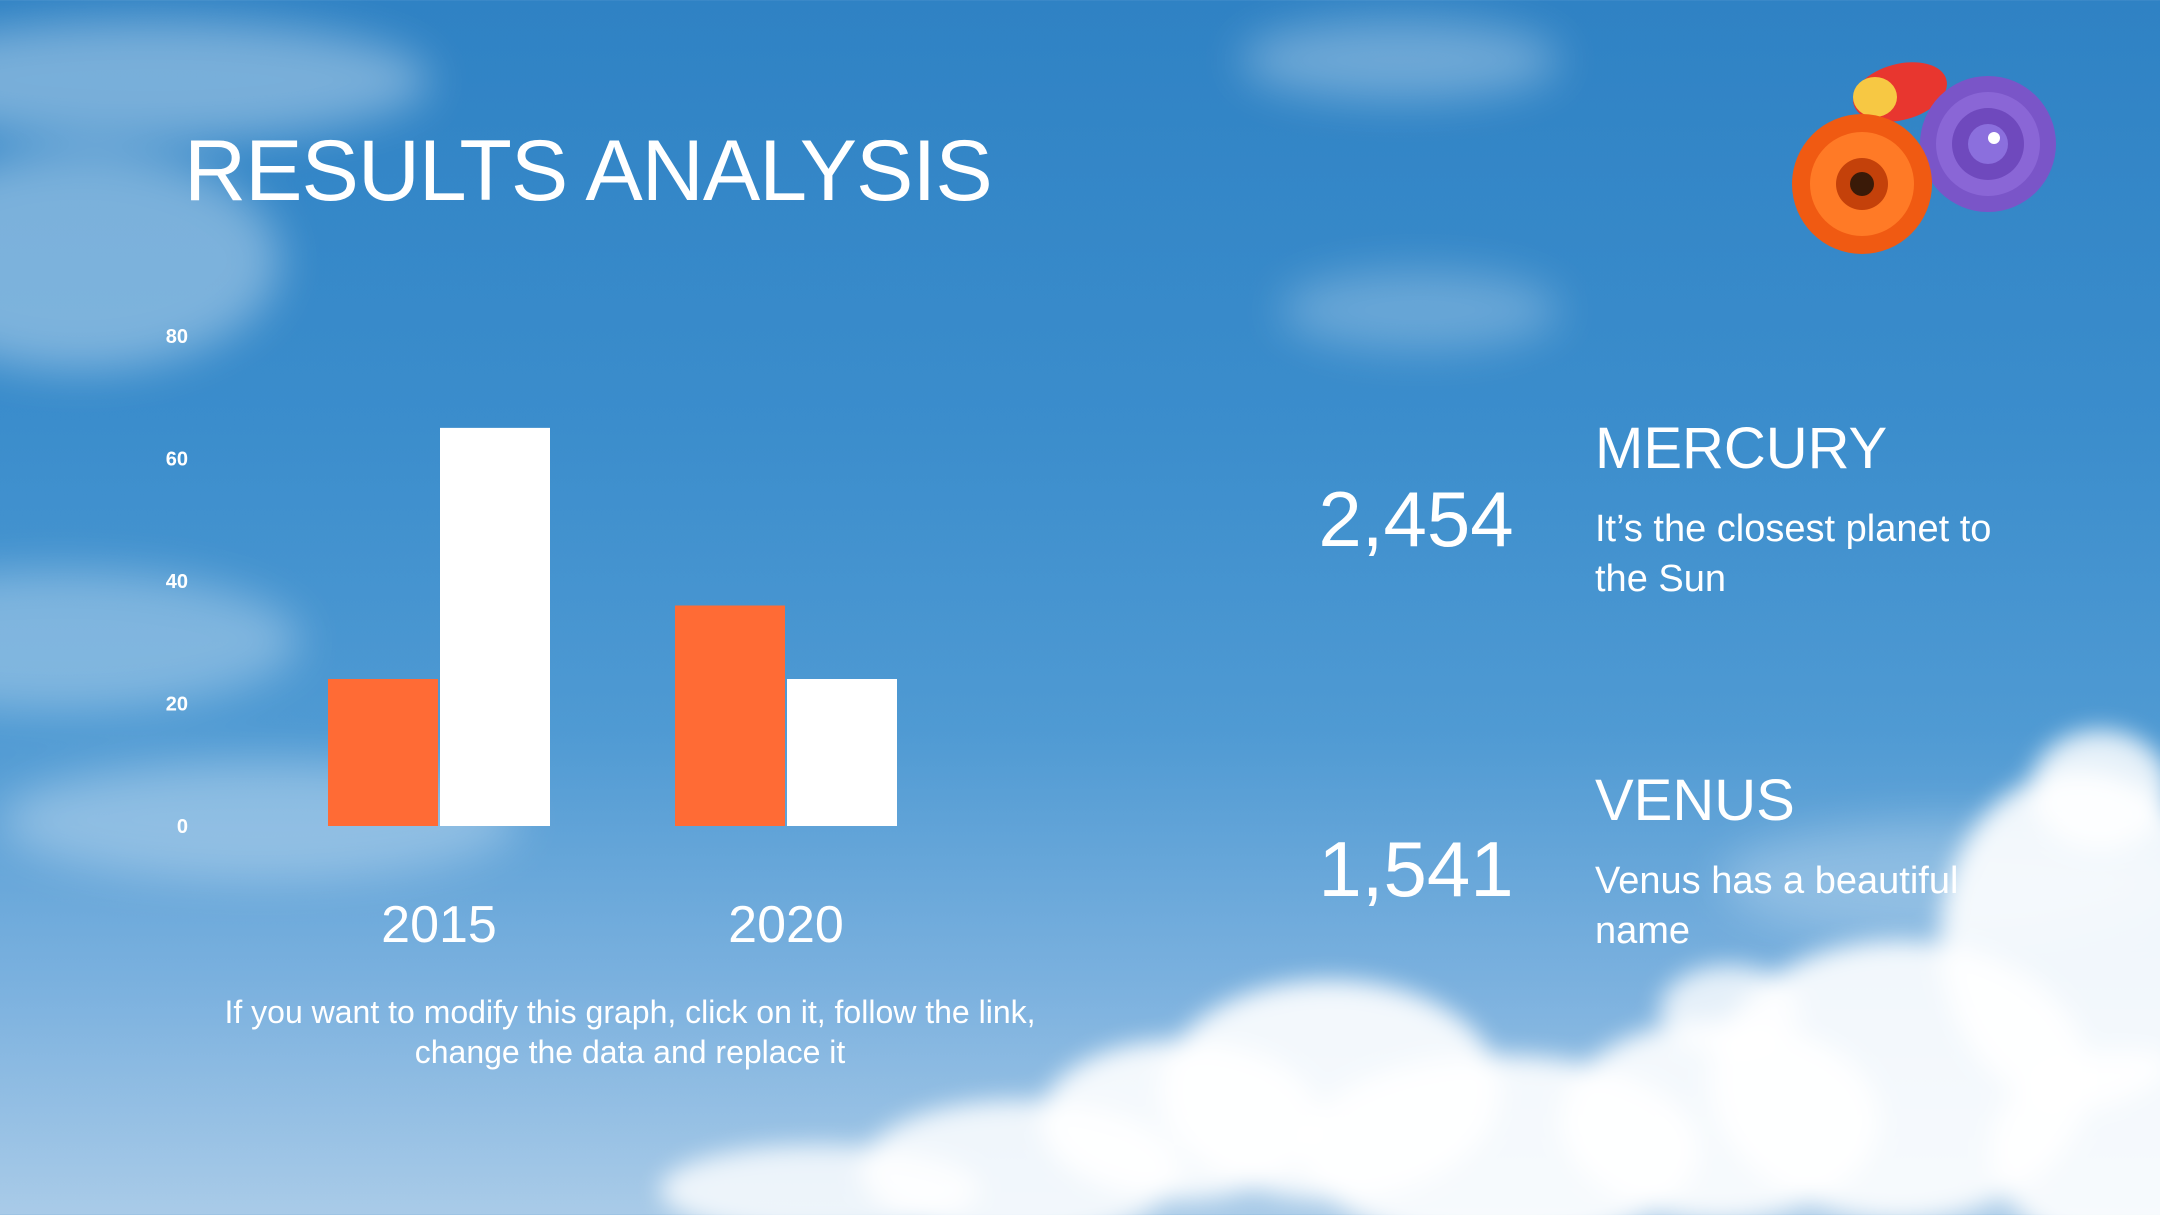 Image resolution: width=2160 pixels, height=1215 pixels. Describe the element at coordinates (786, 925) in the screenshot. I see `x-category-label: 2020` at that location.